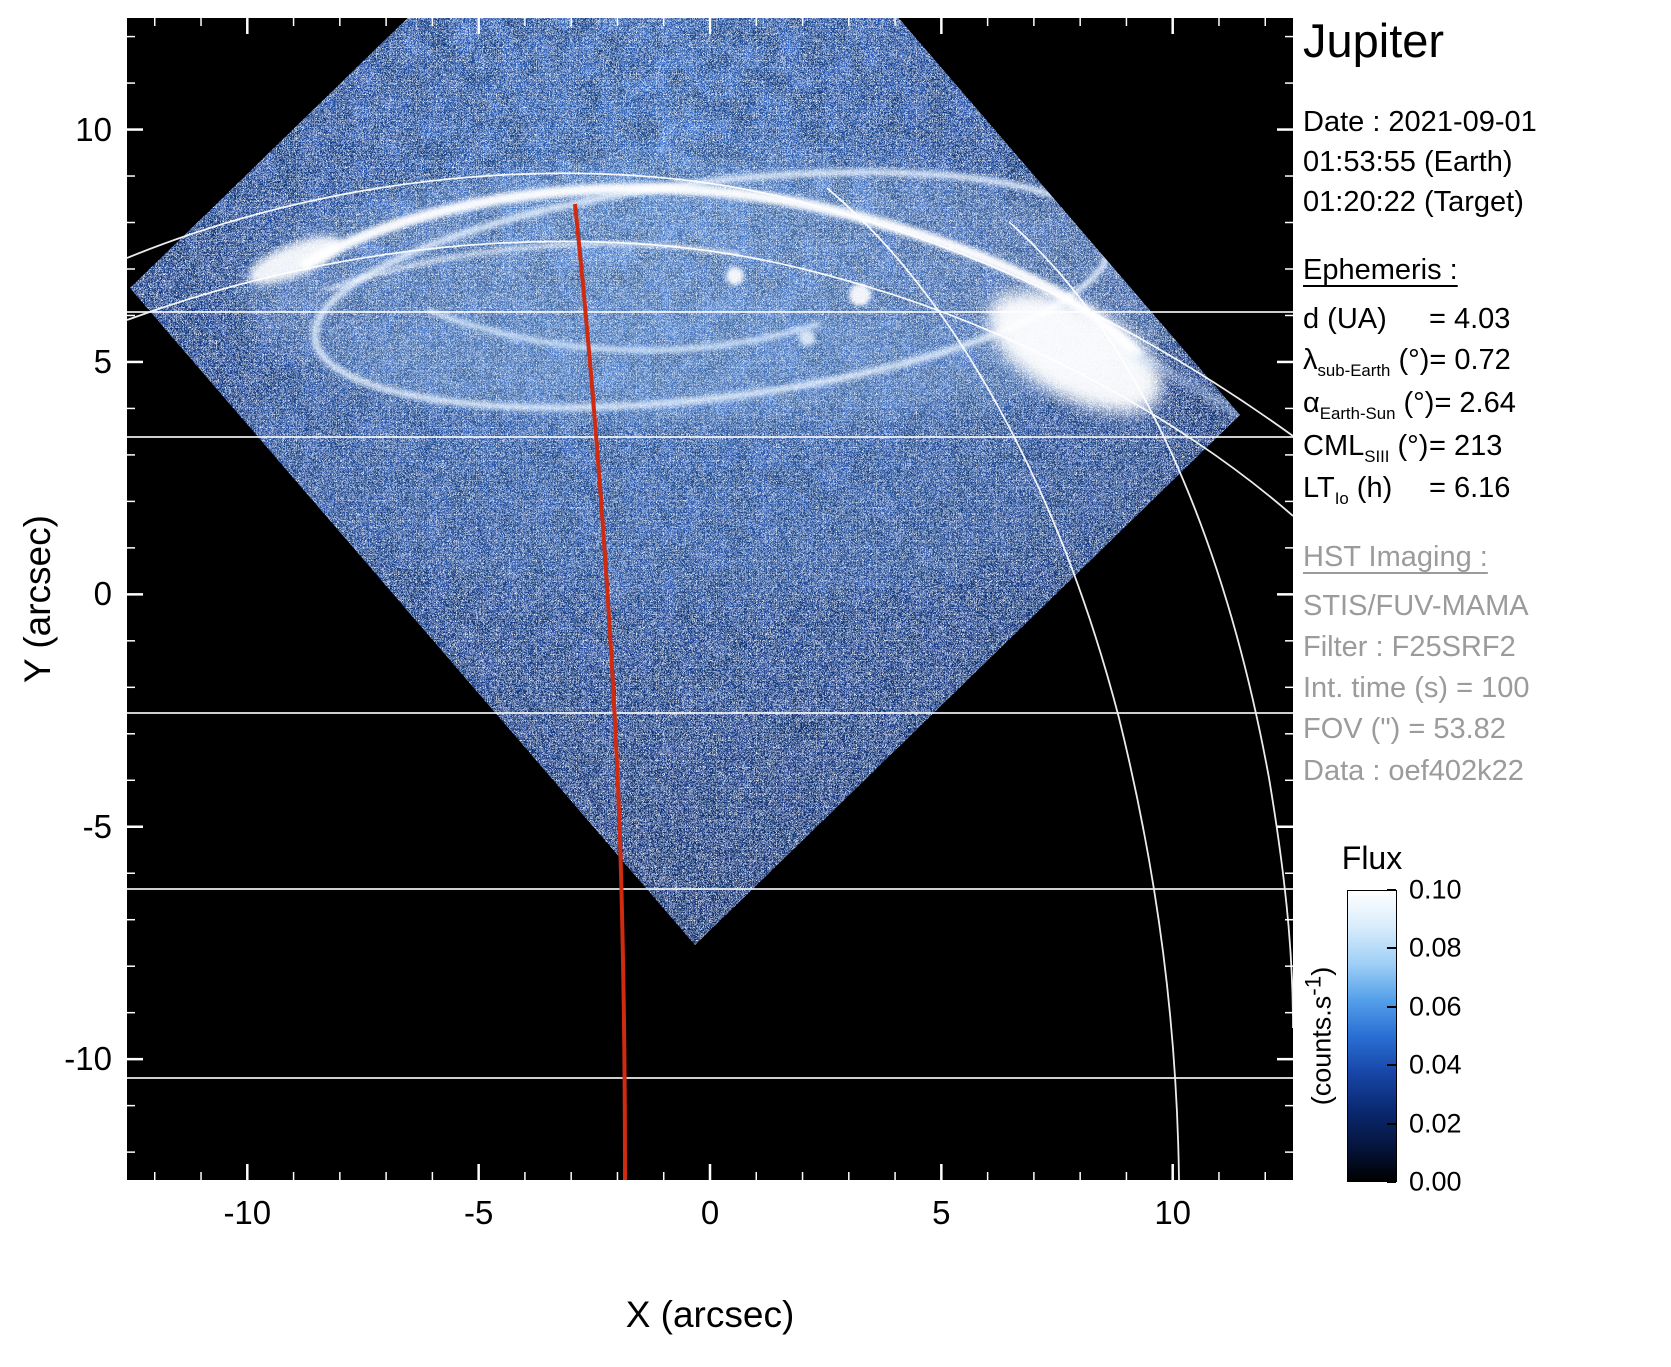 Image resolution: width=1671 pixels, height=1367 pixels. I want to click on x-tick-label: -10, so click(247, 1212).